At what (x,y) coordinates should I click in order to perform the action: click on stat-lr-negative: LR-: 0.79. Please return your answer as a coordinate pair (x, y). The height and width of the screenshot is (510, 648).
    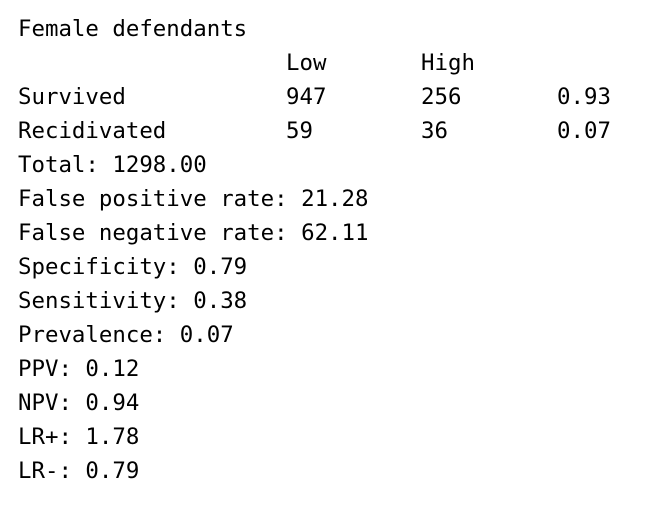
    Looking at the image, I should click on (79, 471).